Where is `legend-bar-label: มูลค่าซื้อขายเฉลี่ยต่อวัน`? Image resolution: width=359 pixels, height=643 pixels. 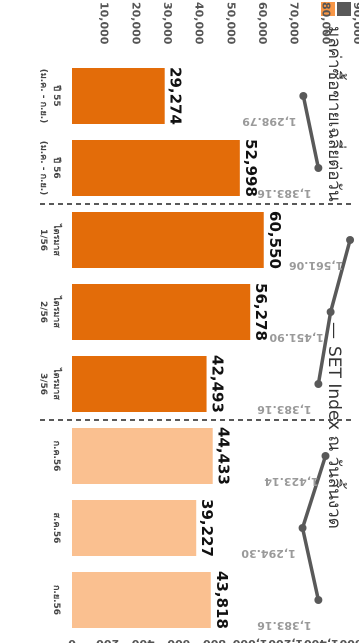 legend-bar-label: มูลค่าซื้อขายเฉลี่ยต่อวัน is located at coordinates (335, 114).